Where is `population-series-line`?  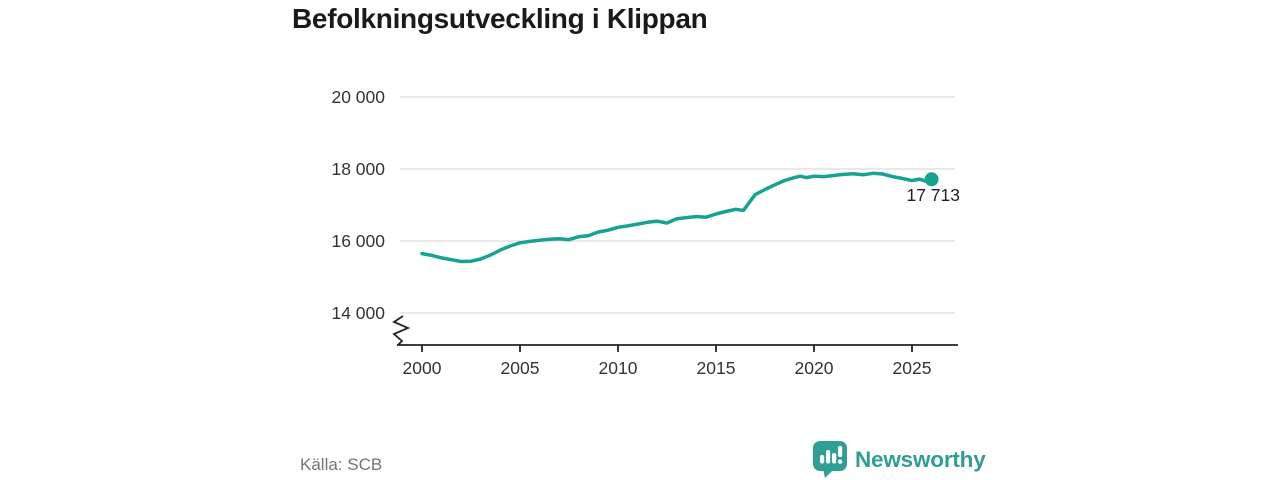 population-series-line is located at coordinates (677, 217).